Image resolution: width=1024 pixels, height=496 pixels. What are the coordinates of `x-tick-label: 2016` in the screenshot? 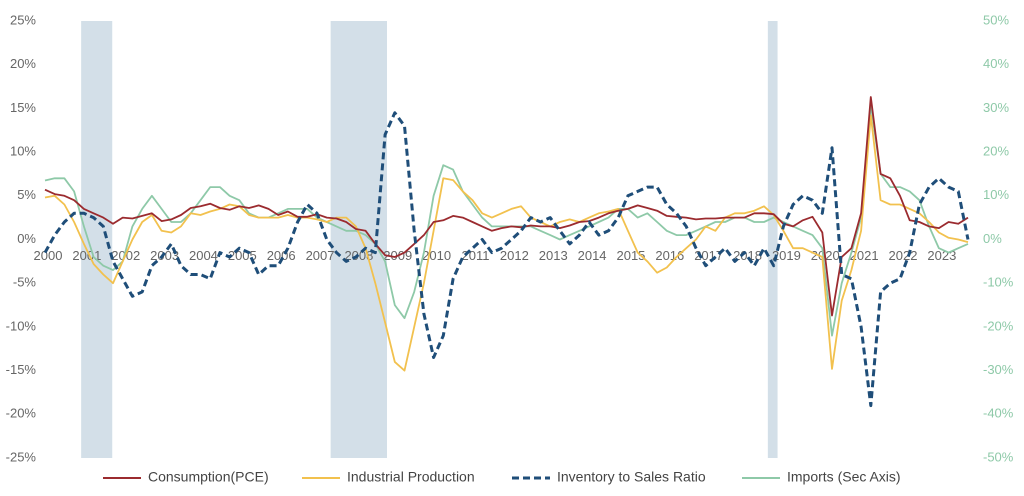 It's located at (669, 255).